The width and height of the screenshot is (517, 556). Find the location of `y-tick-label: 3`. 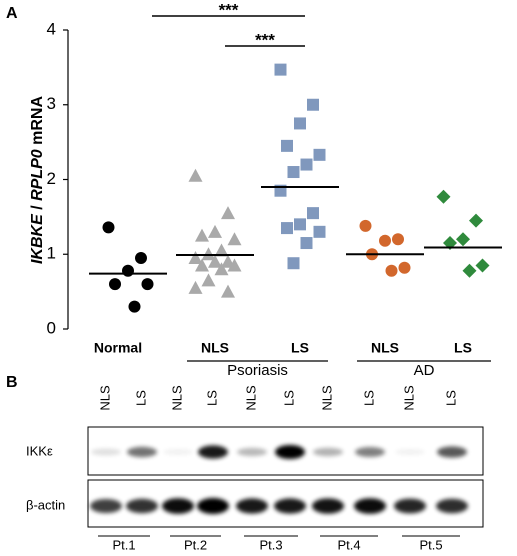

y-tick-label: 3 is located at coordinates (51, 103).